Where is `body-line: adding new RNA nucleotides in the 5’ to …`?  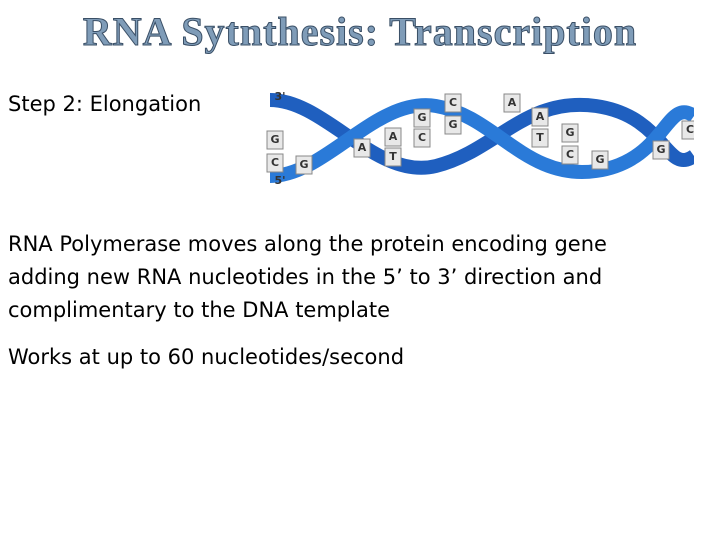
body-line: adding new RNA nucleotides in the 5’ to … is located at coordinates (305, 277).